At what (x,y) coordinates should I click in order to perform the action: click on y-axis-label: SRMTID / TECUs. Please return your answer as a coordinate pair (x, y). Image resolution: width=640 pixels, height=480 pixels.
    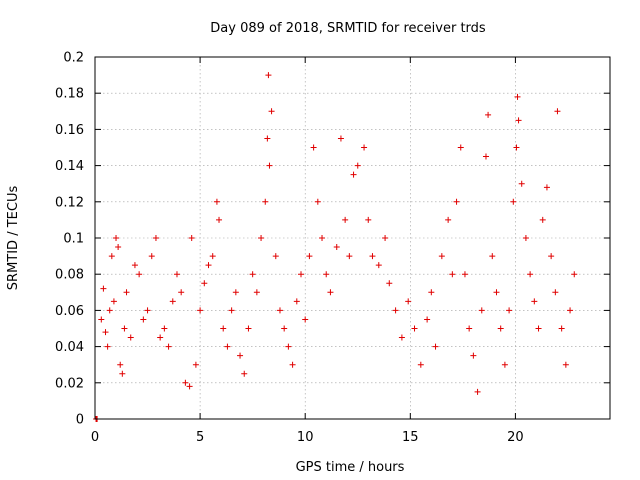
    Looking at the image, I should click on (13, 238).